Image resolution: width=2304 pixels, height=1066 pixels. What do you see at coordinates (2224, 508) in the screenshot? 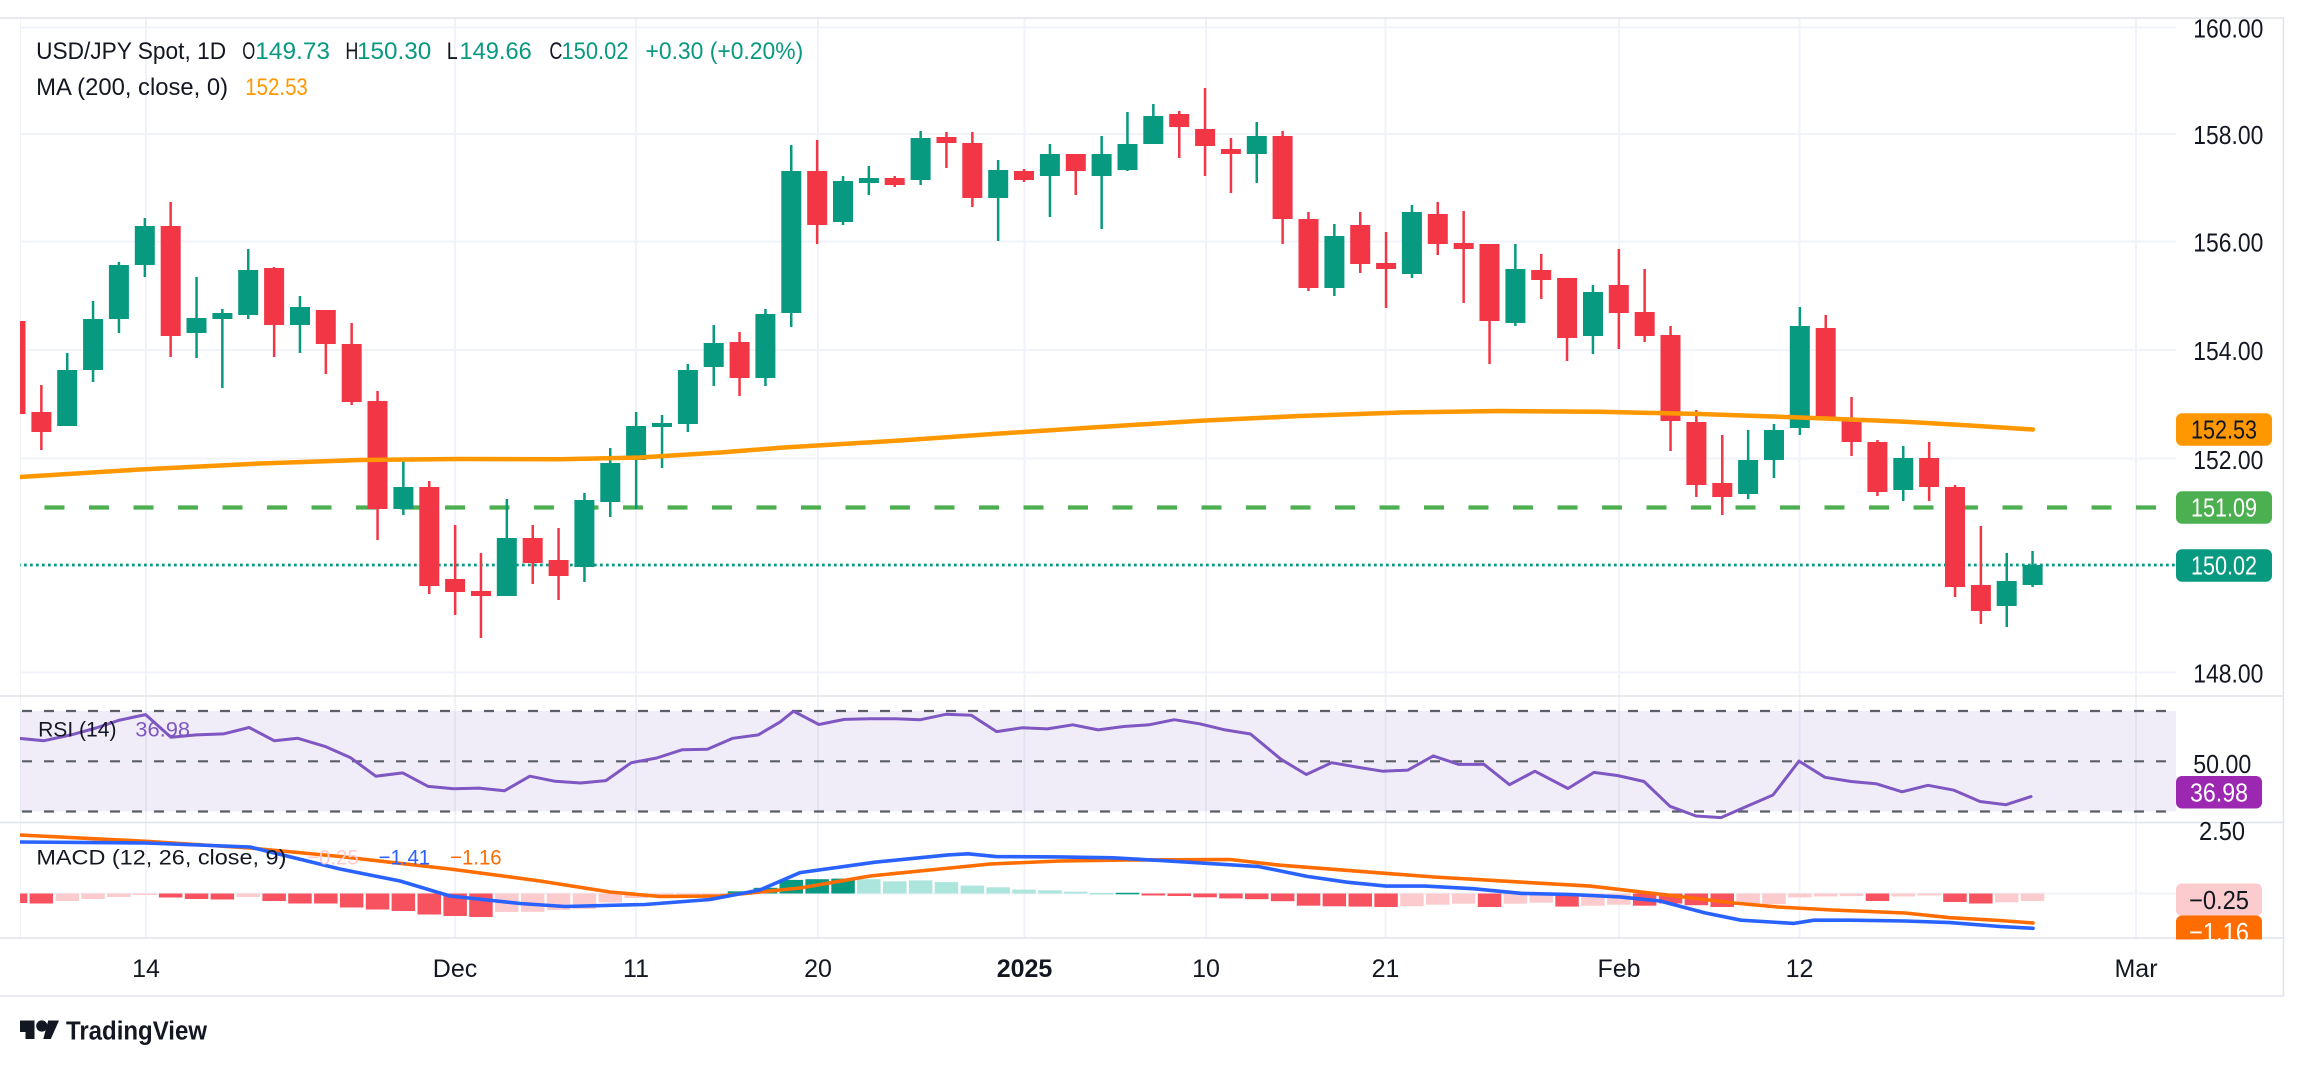
I see `svg-text: 151.09` at bounding box center [2224, 508].